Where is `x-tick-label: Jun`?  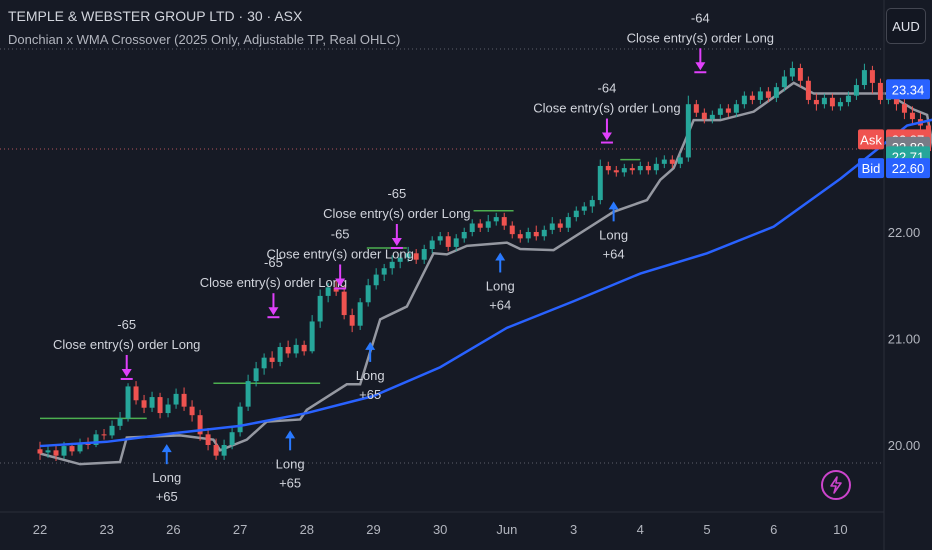 x-tick-label: Jun is located at coordinates (506, 529).